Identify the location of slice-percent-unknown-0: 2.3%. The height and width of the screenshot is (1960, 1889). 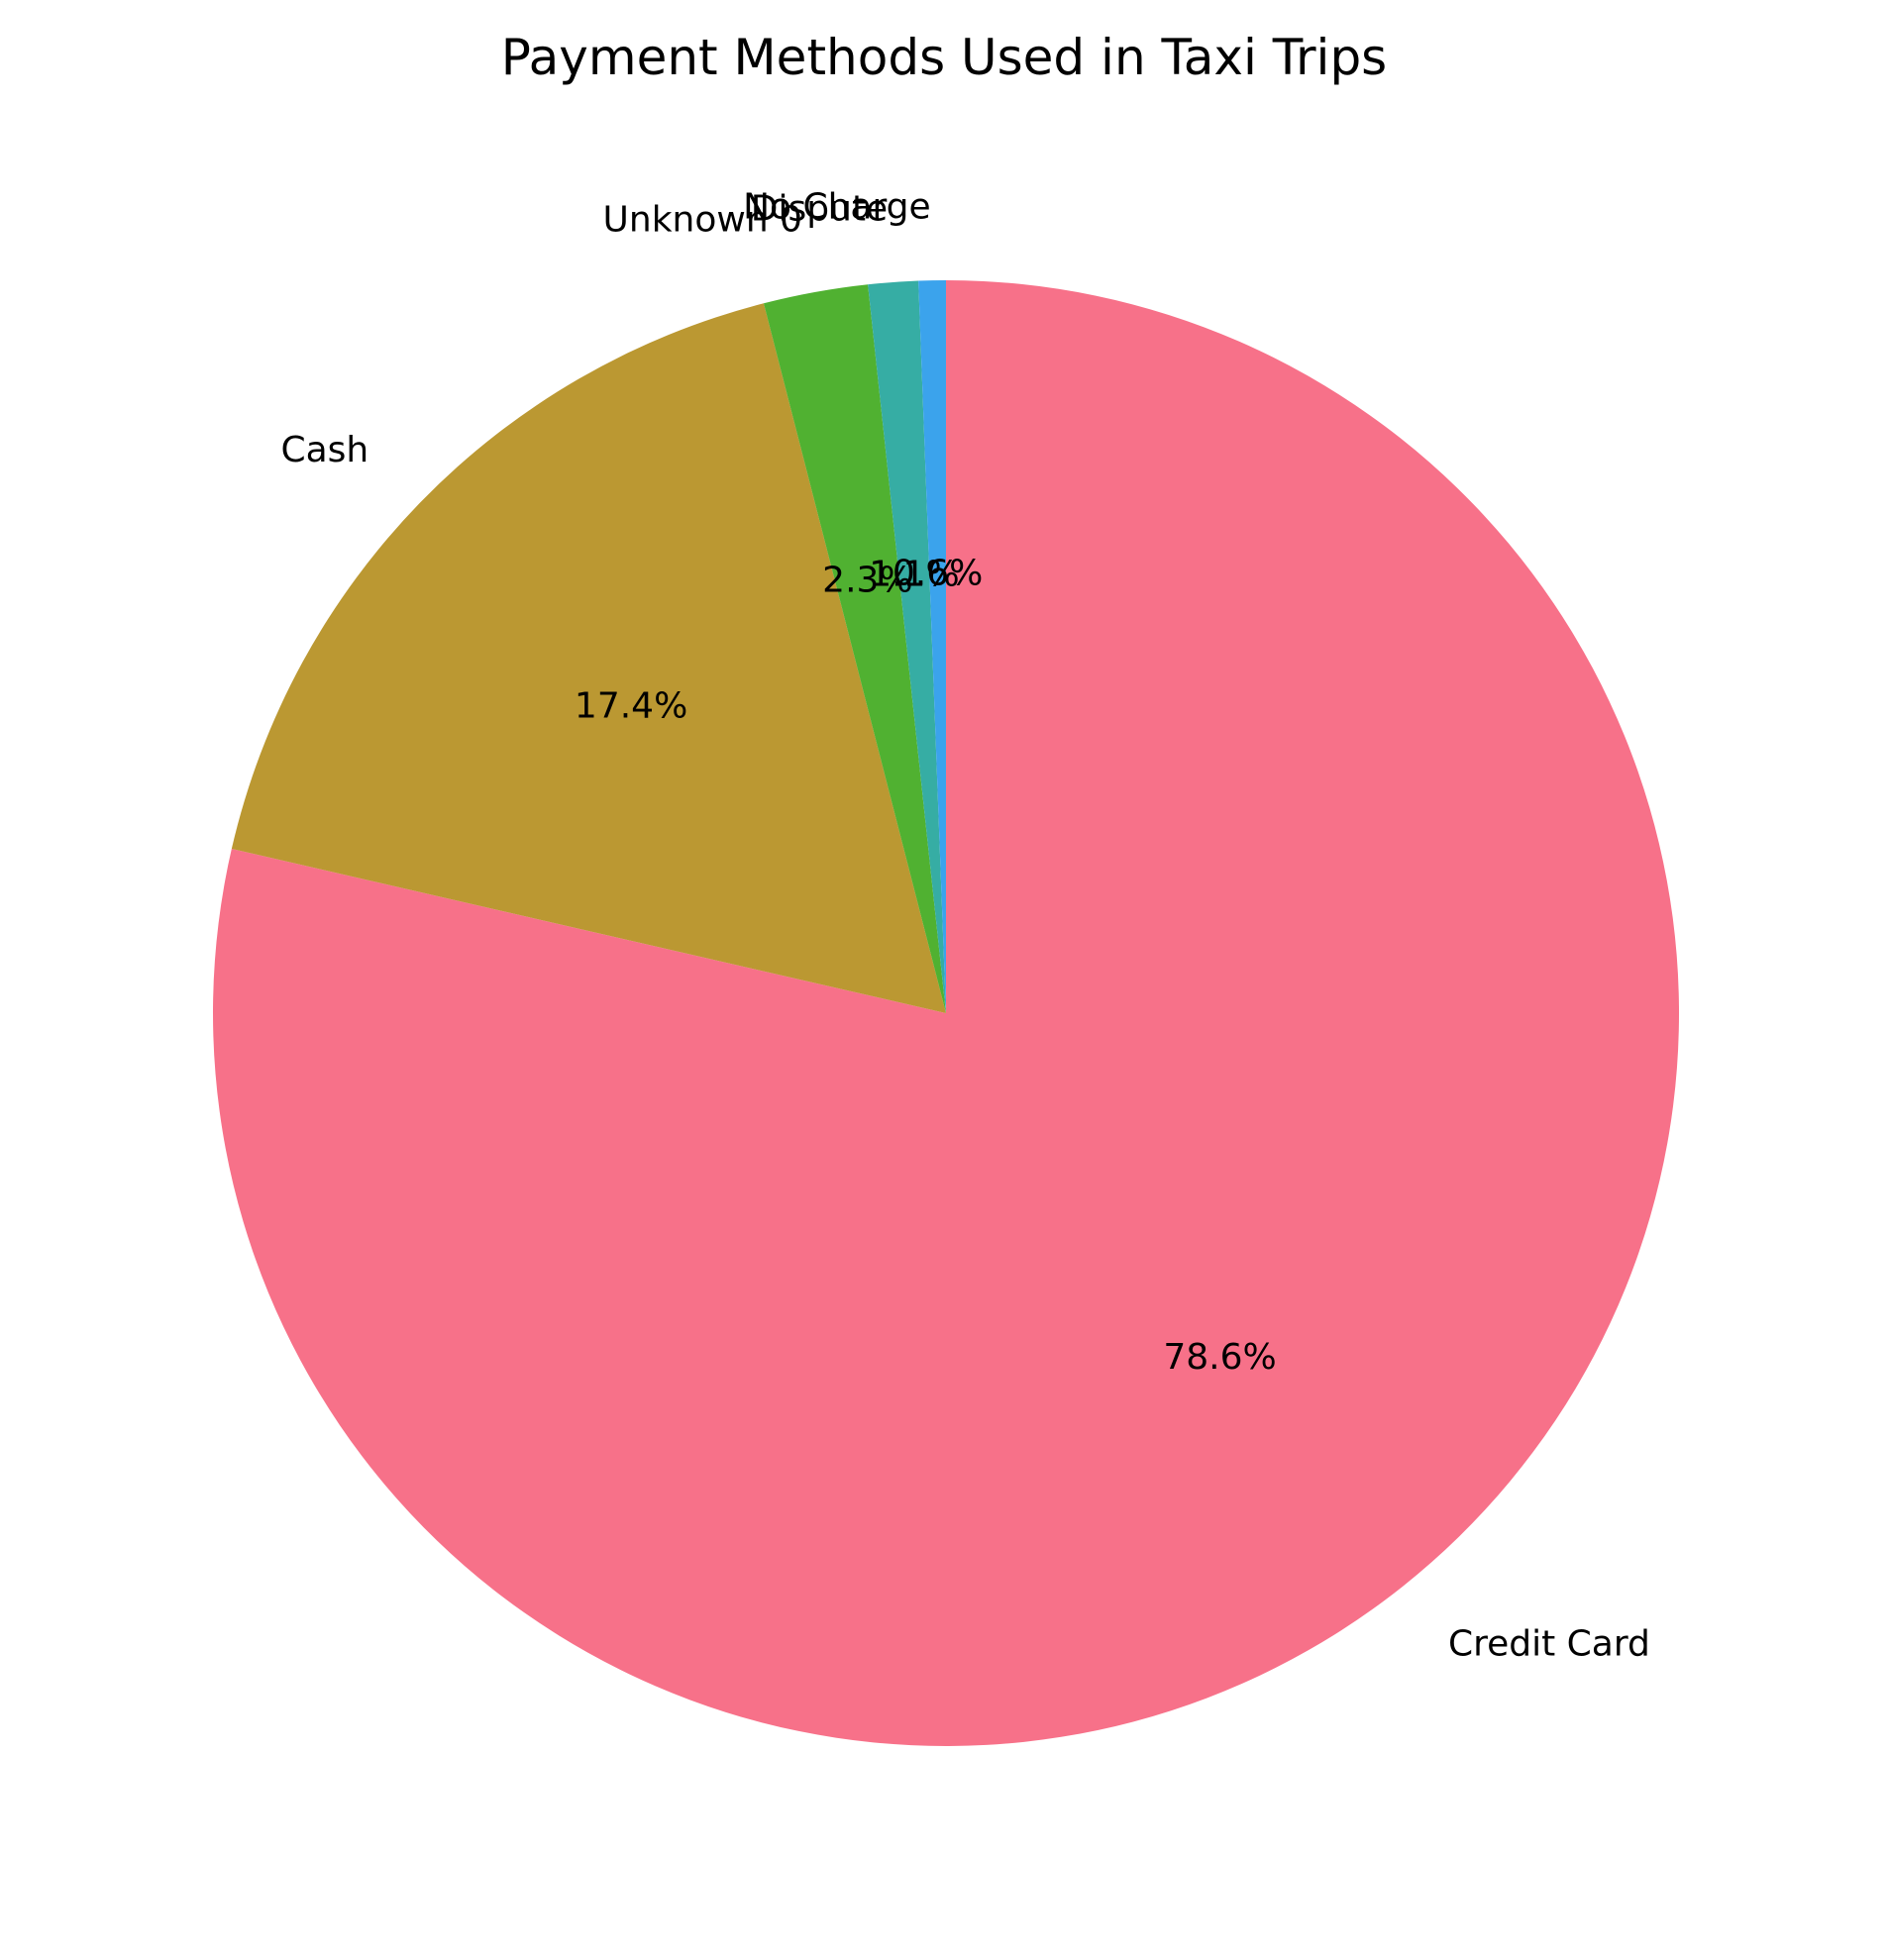
(867, 581).